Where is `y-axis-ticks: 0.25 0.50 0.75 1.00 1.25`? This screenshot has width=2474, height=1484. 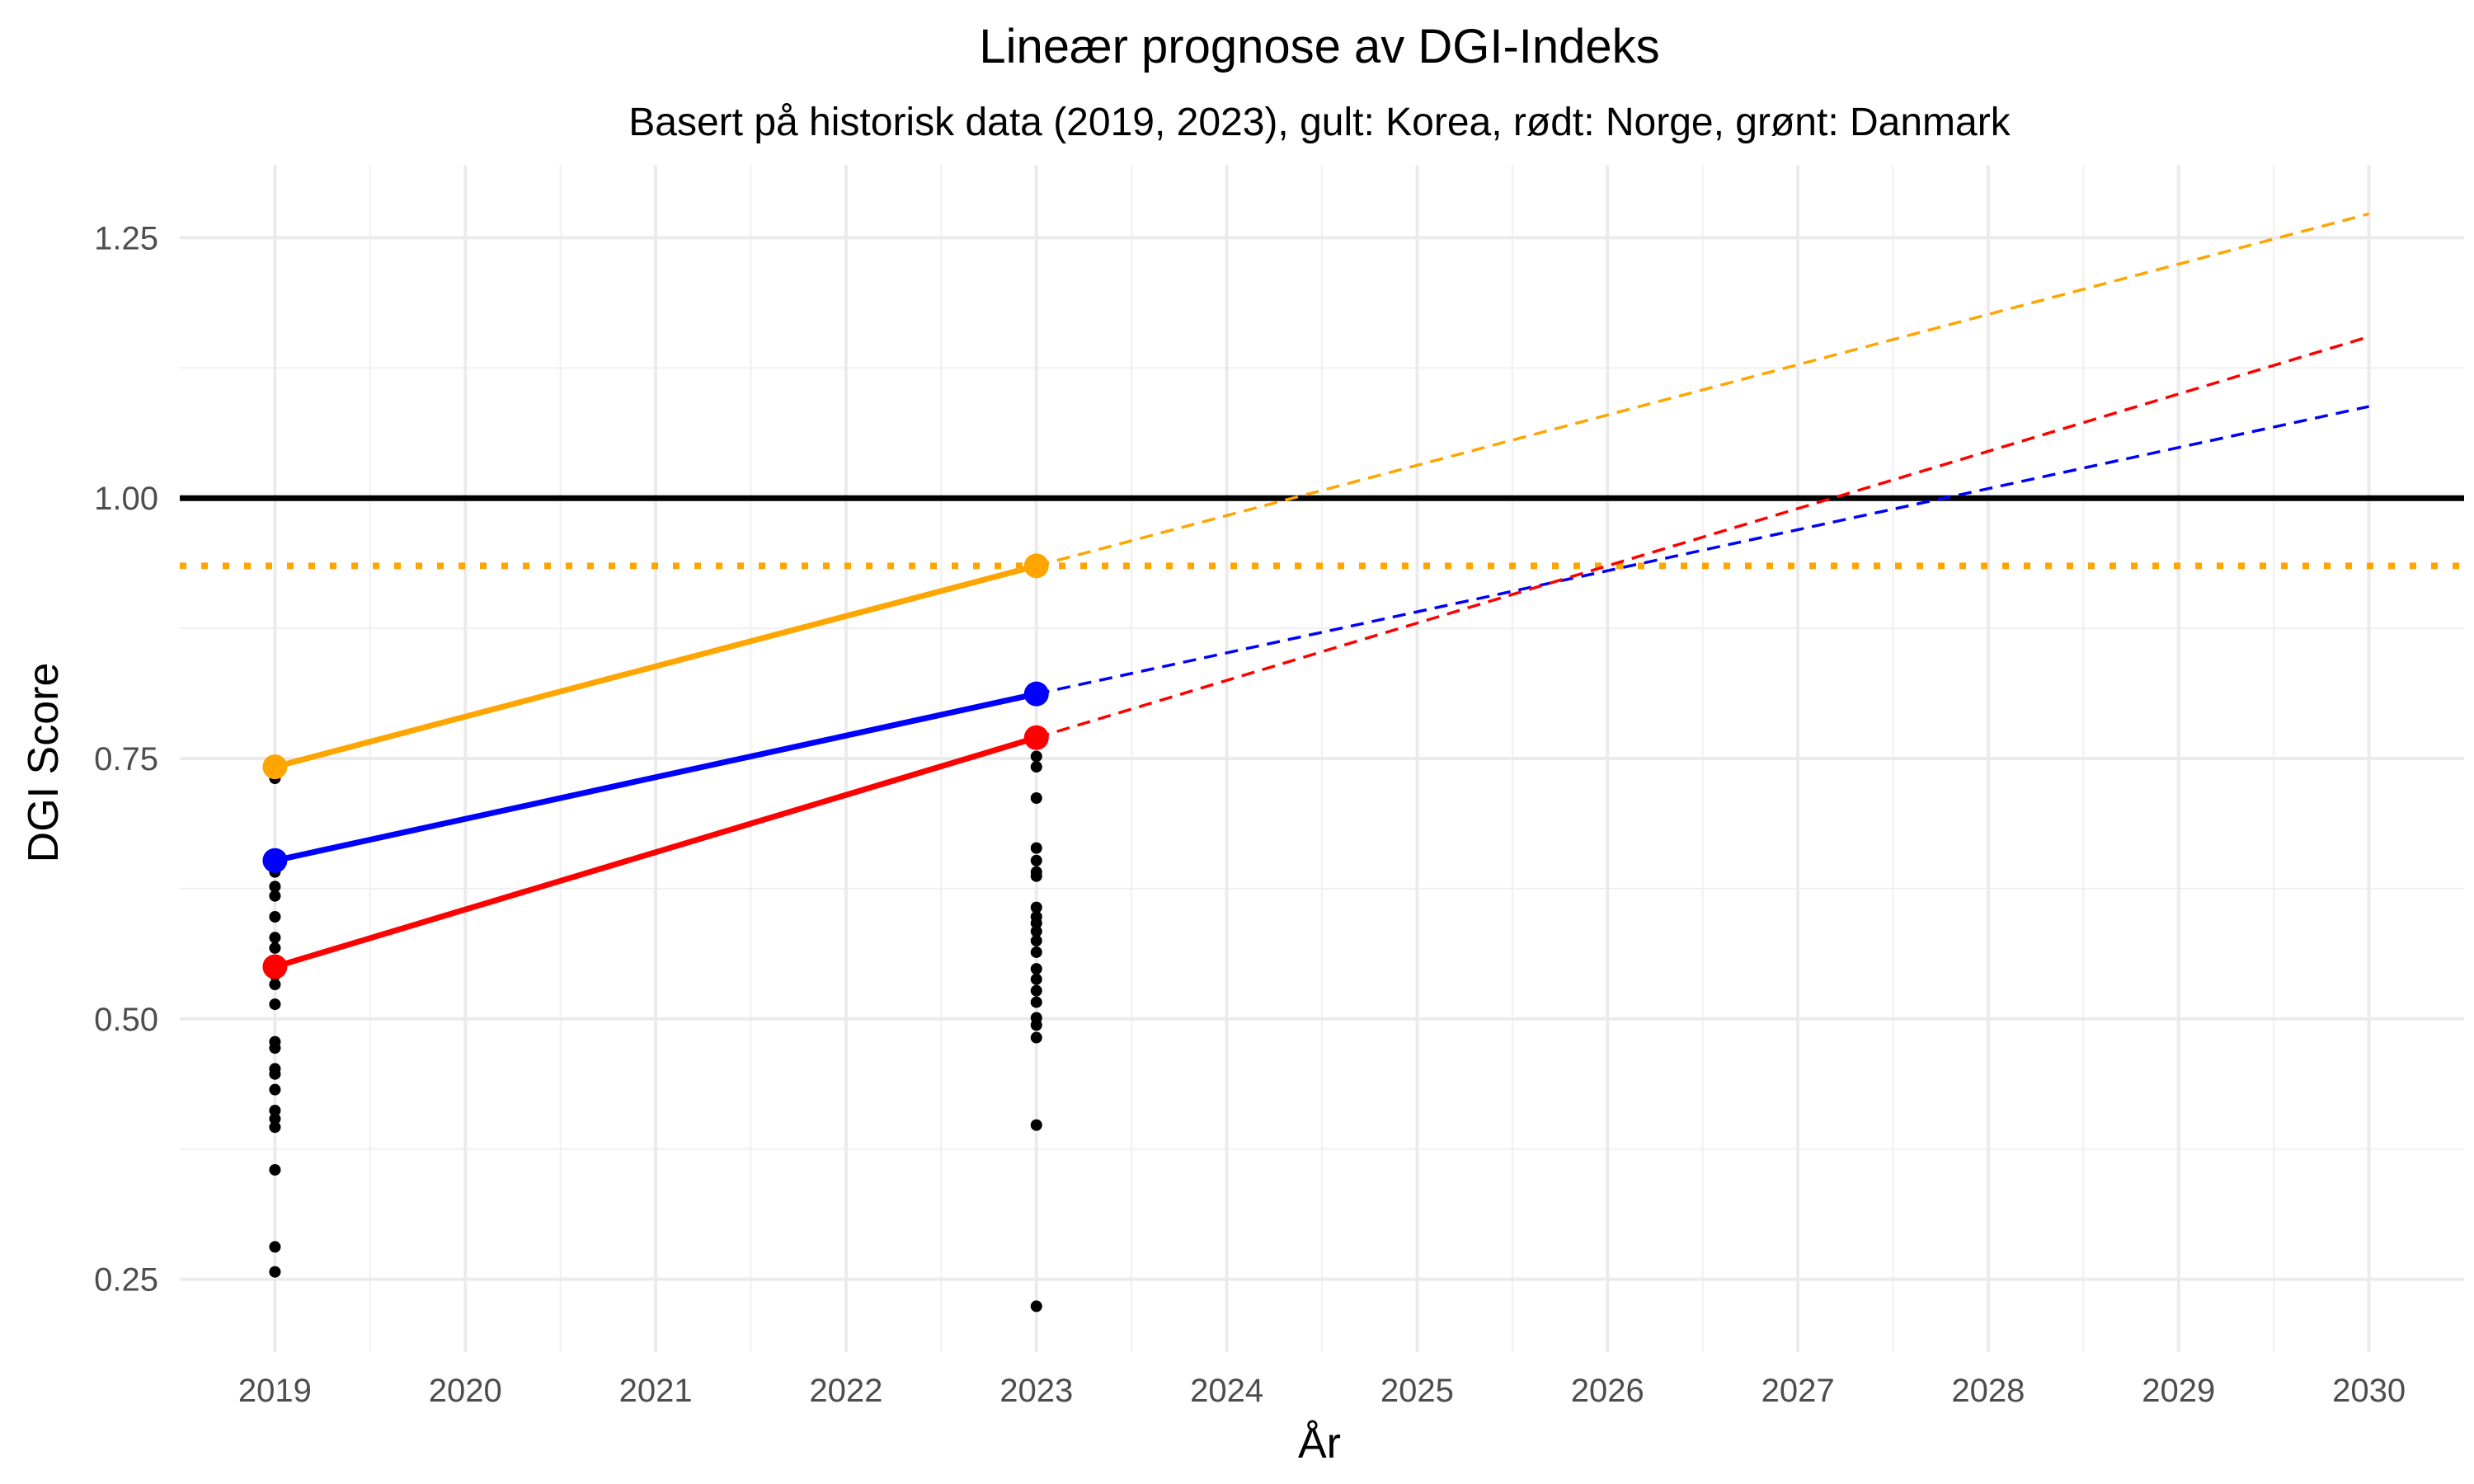 y-axis-ticks: 0.25 0.50 0.75 1.00 1.25 is located at coordinates (126, 759).